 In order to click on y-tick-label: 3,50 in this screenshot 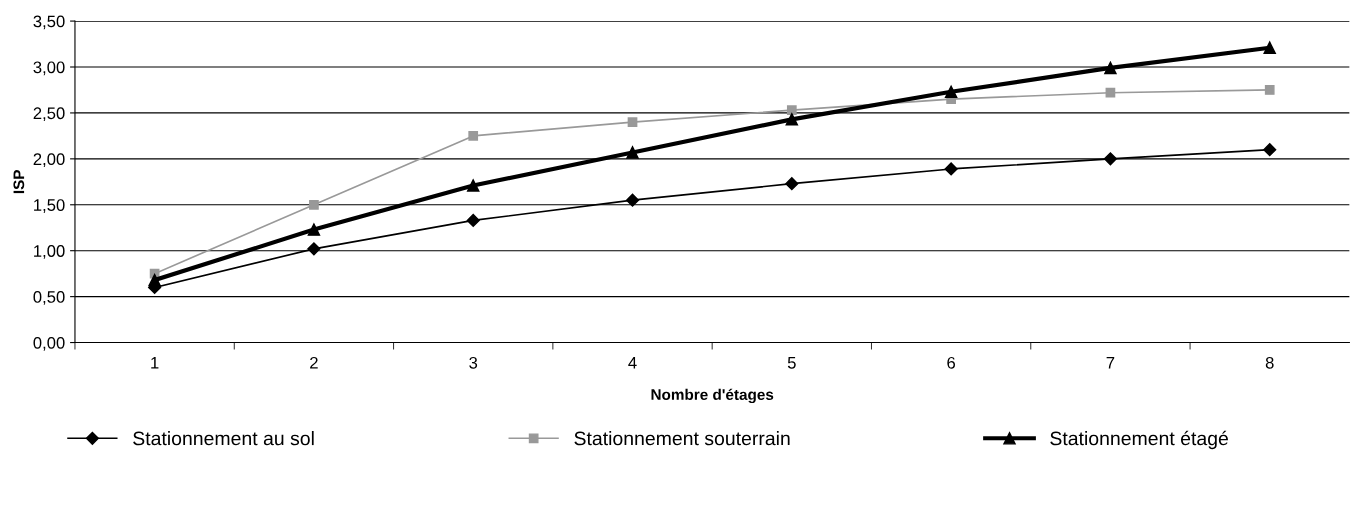, I will do `click(49, 22)`.